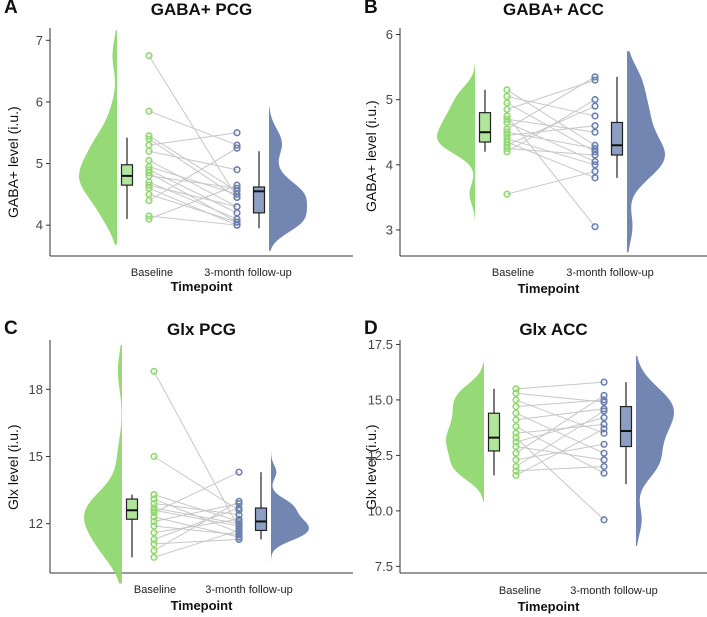  I want to click on baseline-box, so click(494, 432).